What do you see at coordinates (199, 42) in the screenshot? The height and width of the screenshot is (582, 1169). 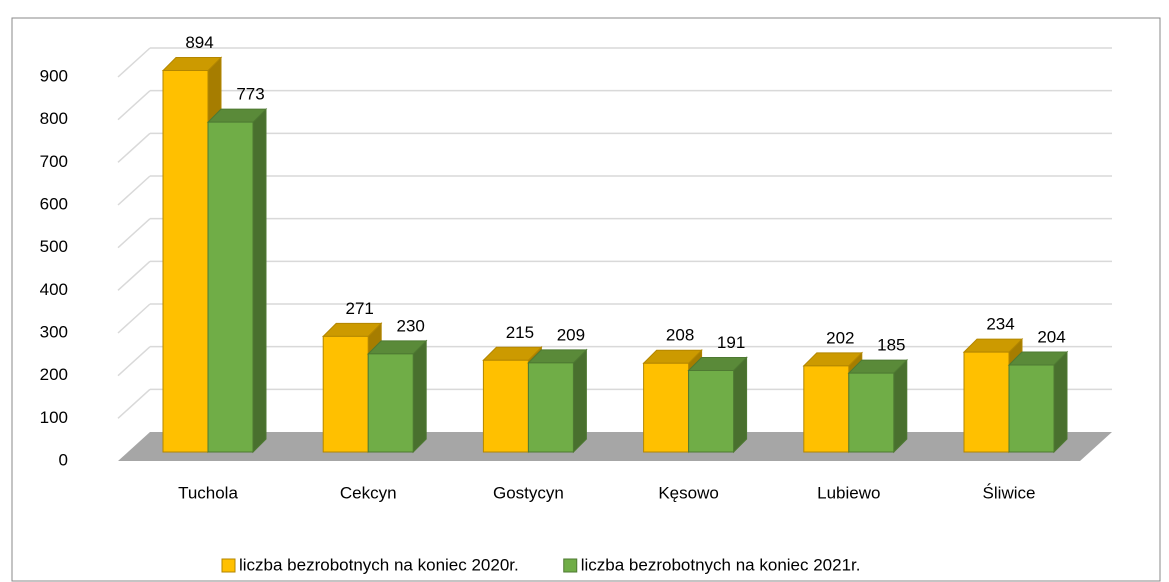 I see `data-label: 894` at bounding box center [199, 42].